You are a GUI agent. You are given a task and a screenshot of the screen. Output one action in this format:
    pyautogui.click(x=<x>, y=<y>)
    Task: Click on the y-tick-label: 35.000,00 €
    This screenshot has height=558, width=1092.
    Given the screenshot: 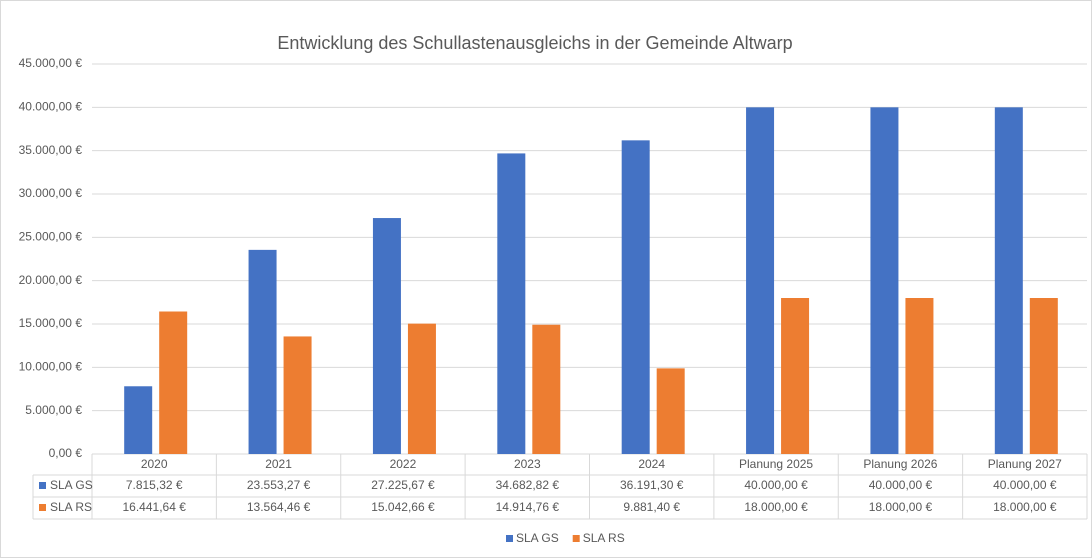 What is the action you would take?
    pyautogui.click(x=51, y=150)
    